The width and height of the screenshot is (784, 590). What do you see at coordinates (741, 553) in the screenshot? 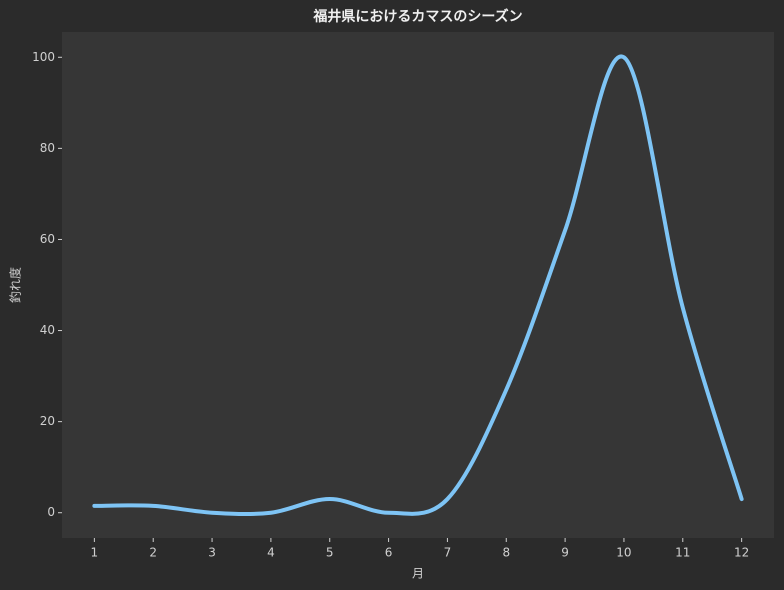
I see `x-tick-label: 12` at bounding box center [741, 553].